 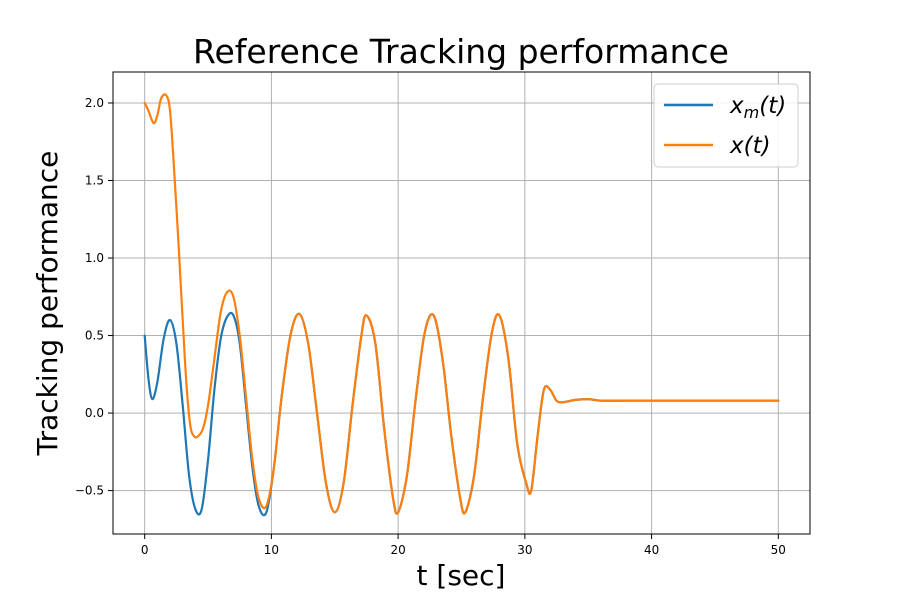 What do you see at coordinates (778, 550) in the screenshot?
I see `x-tick-label: 50` at bounding box center [778, 550].